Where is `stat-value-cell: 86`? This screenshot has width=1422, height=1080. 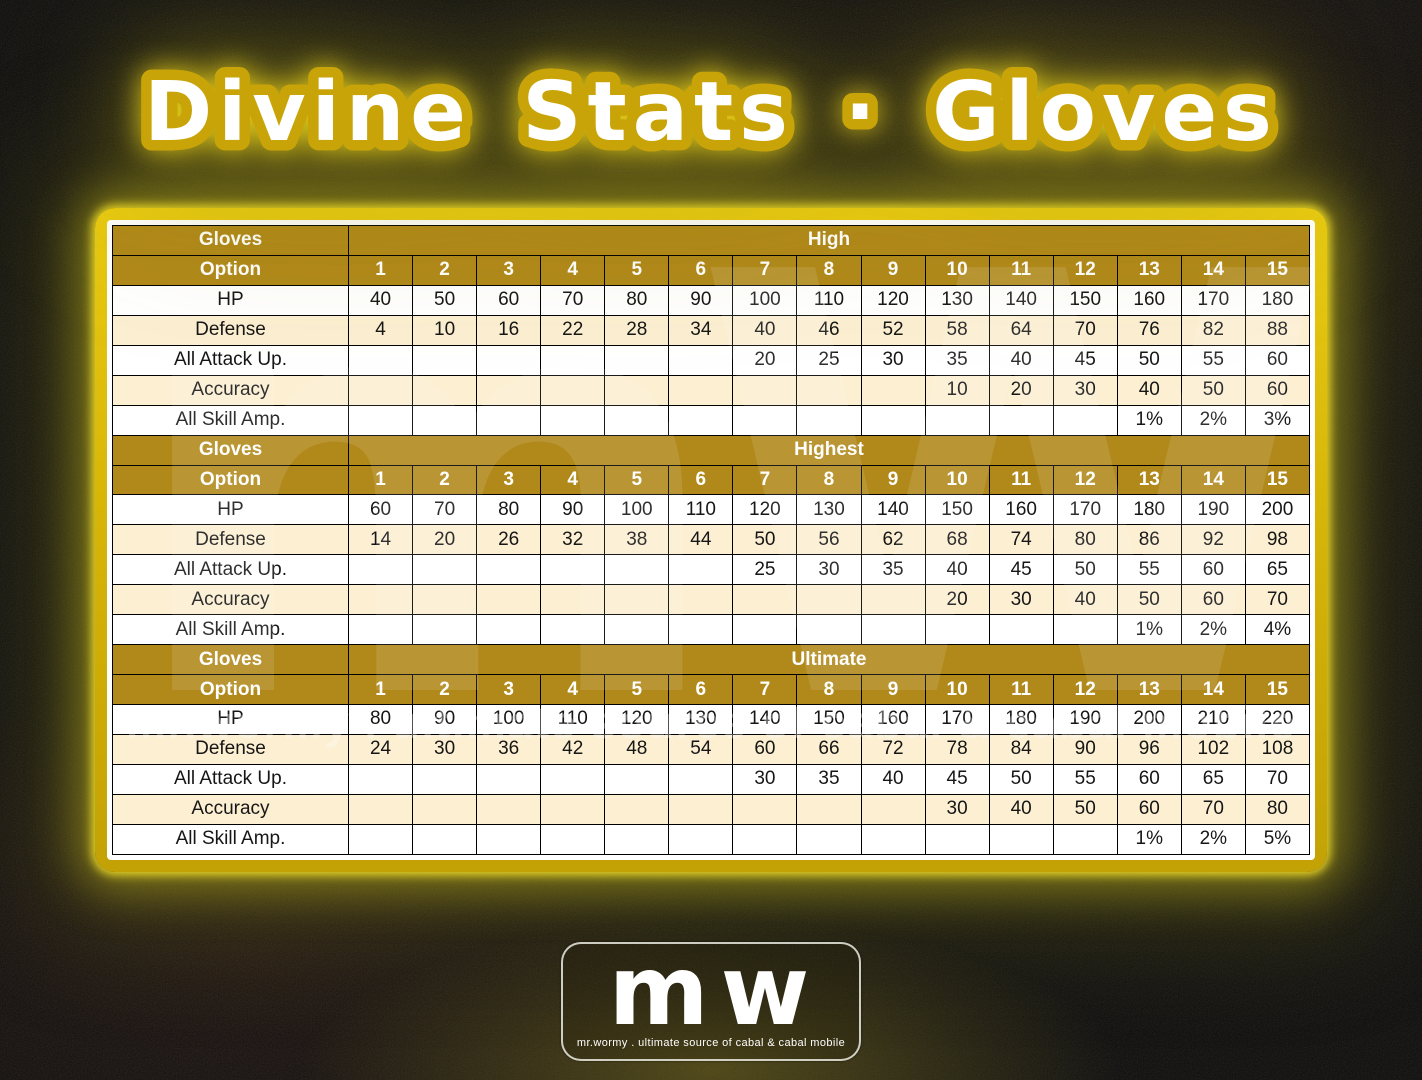 stat-value-cell: 86 is located at coordinates (1149, 540).